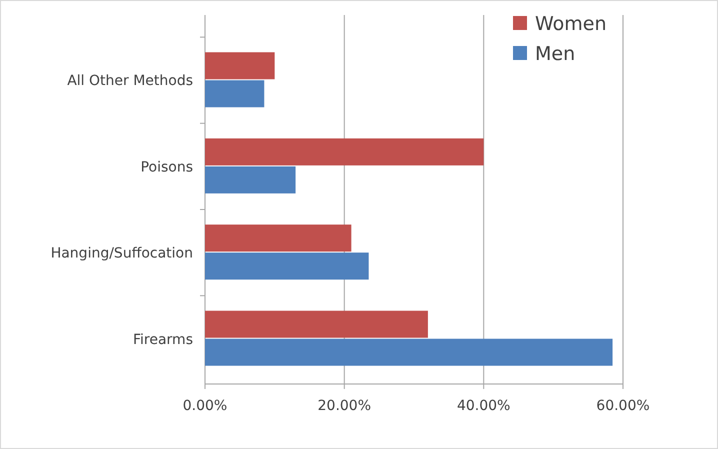  Describe the element at coordinates (571, 24) in the screenshot. I see `legend-label: Women` at that location.